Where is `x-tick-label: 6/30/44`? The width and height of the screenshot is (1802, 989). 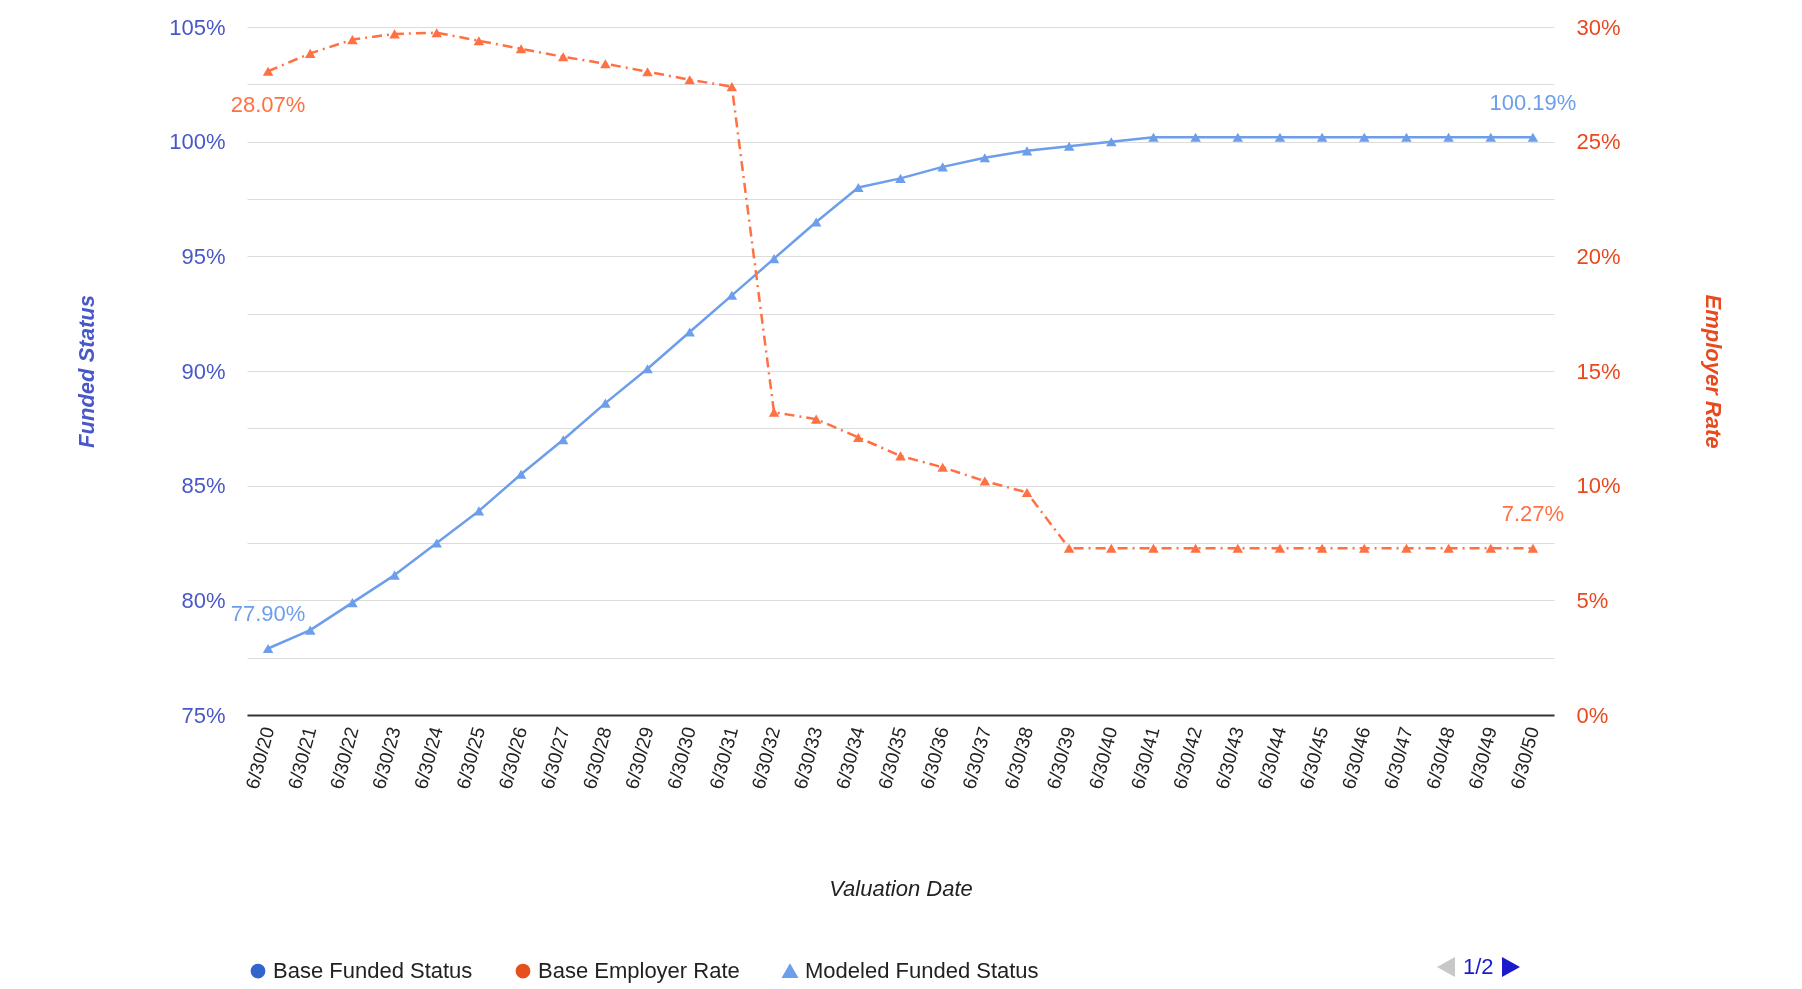
x-tick-label: 6/30/44 is located at coordinates (1272, 758).